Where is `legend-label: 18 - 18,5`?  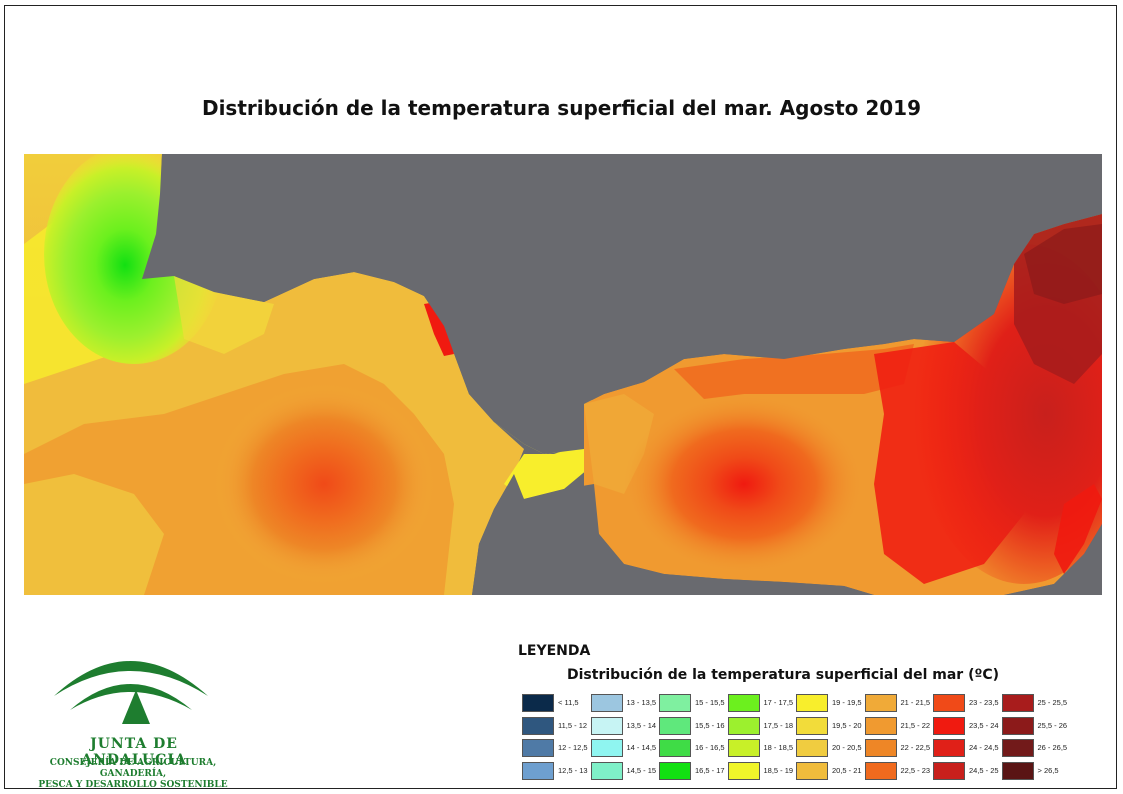
legend-label: 18 - 18,5 is located at coordinates (778, 747).